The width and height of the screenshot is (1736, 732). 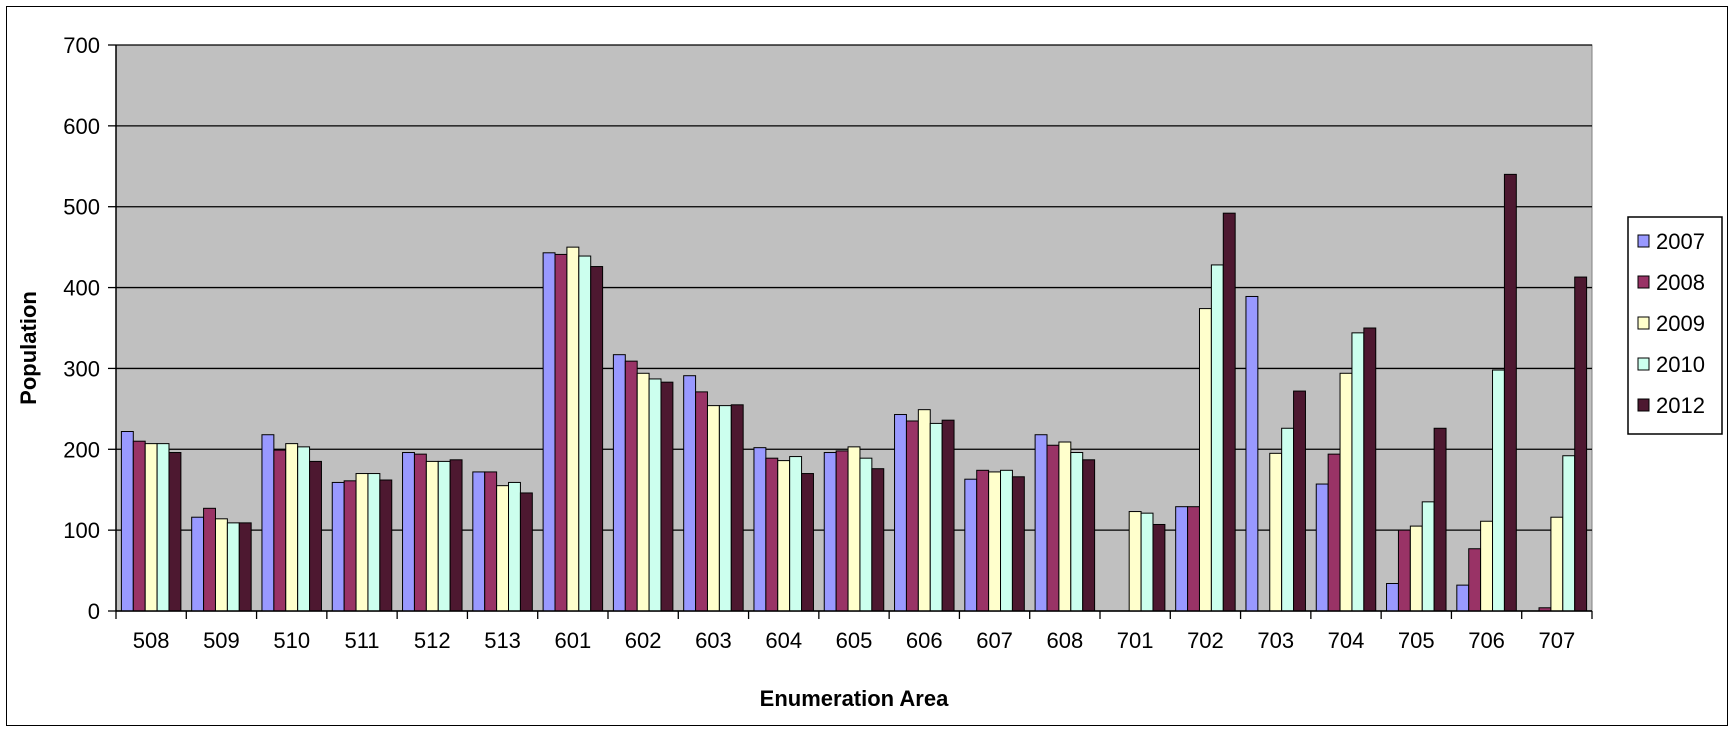 What do you see at coordinates (994, 640) in the screenshot?
I see `x-tick-label: 607` at bounding box center [994, 640].